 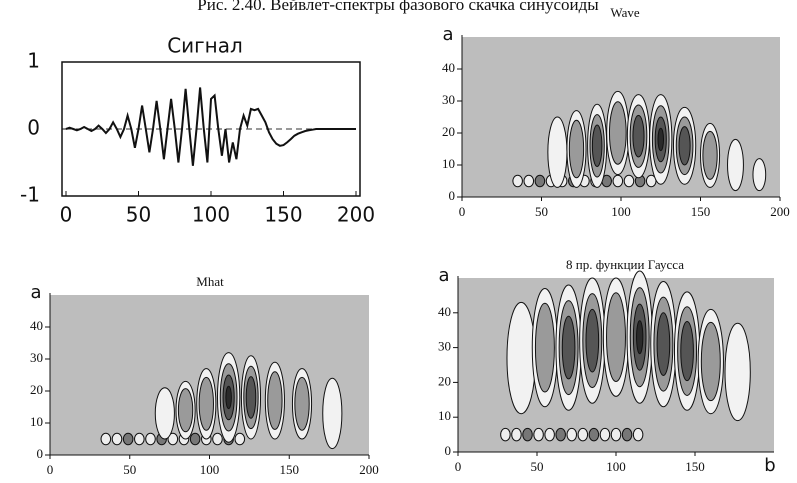 What do you see at coordinates (210, 126) in the screenshot?
I see `signal-line` at bounding box center [210, 126].